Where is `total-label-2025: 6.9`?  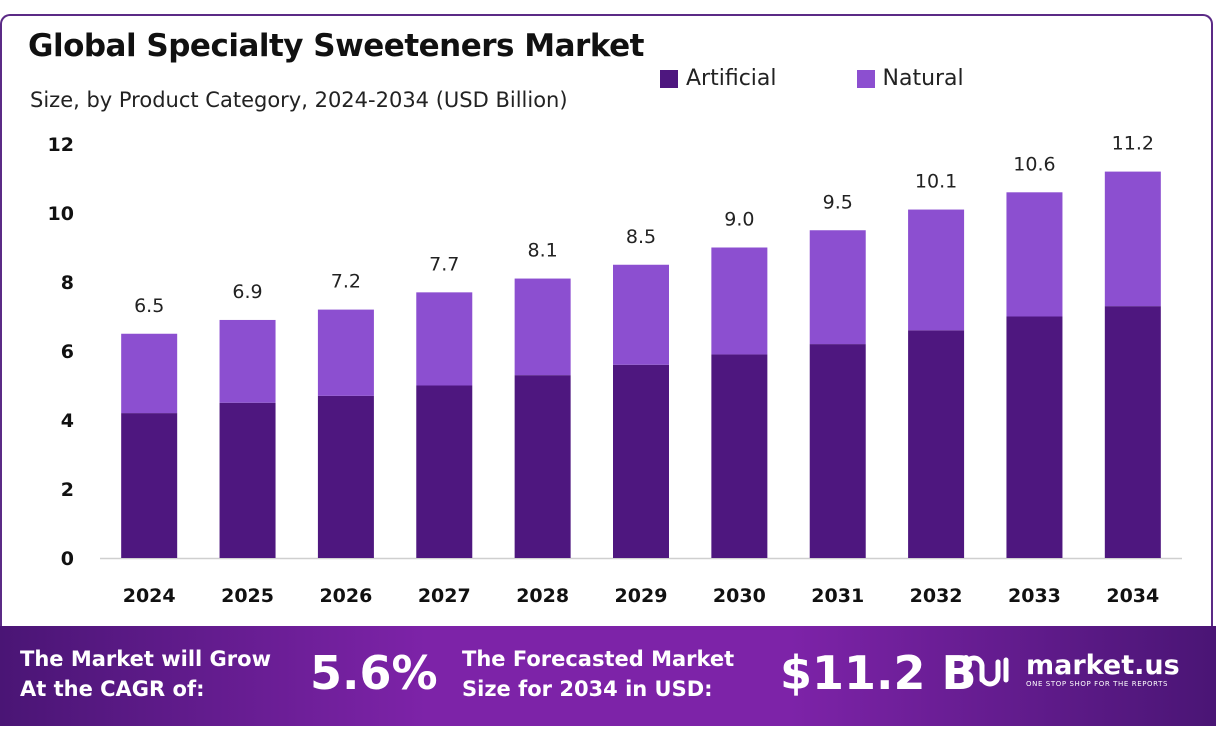 total-label-2025: 6.9 is located at coordinates (247, 292).